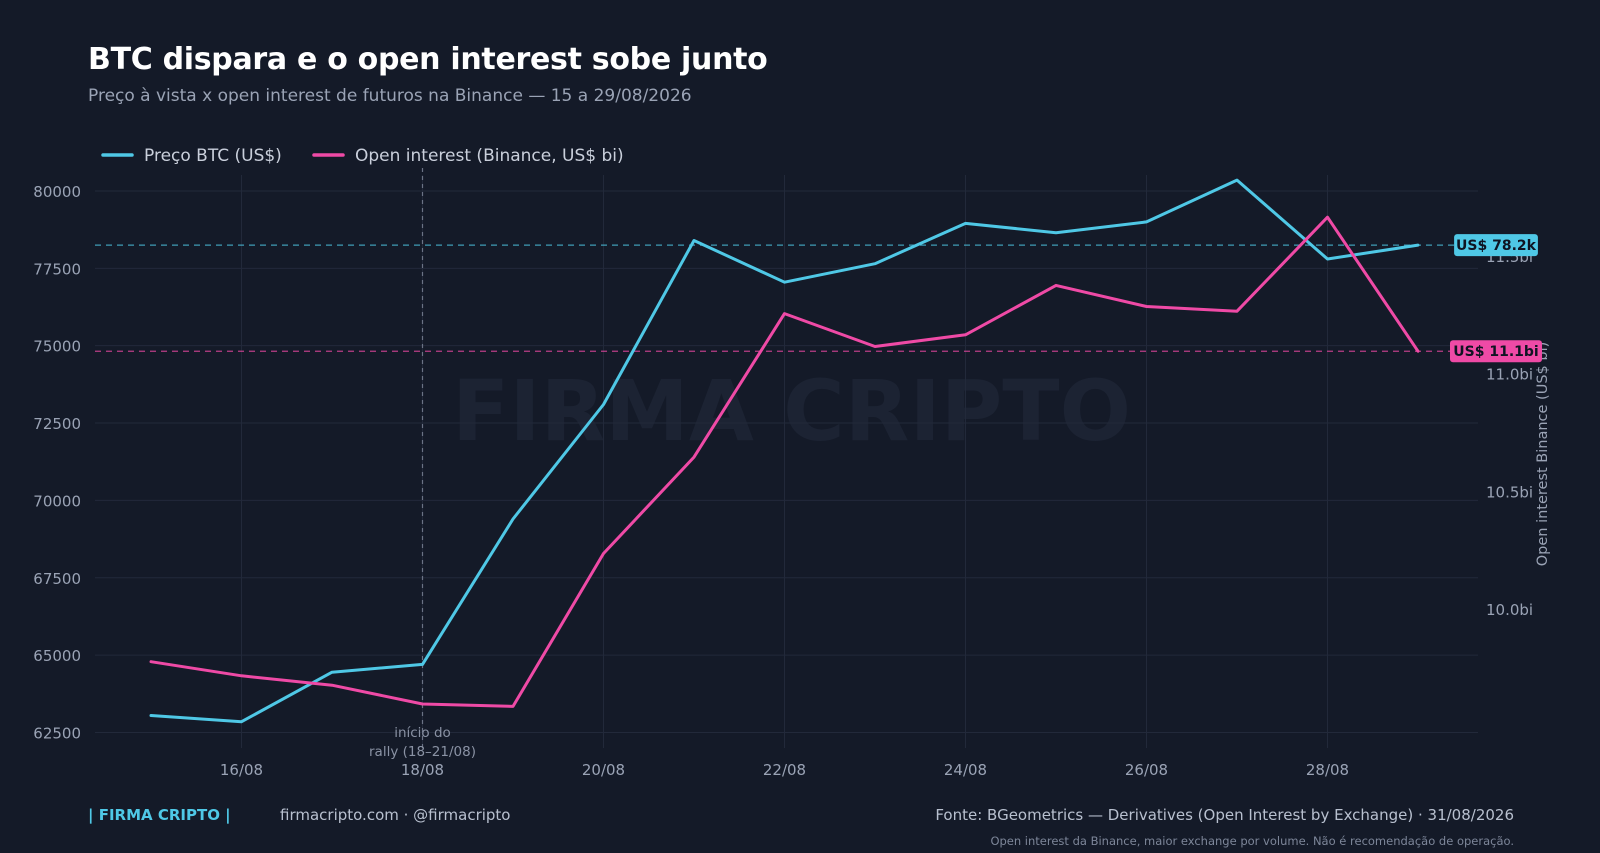 The width and height of the screenshot is (1600, 853). Describe the element at coordinates (57, 579) in the screenshot. I see `y-left-tick-label: 67500` at that location.